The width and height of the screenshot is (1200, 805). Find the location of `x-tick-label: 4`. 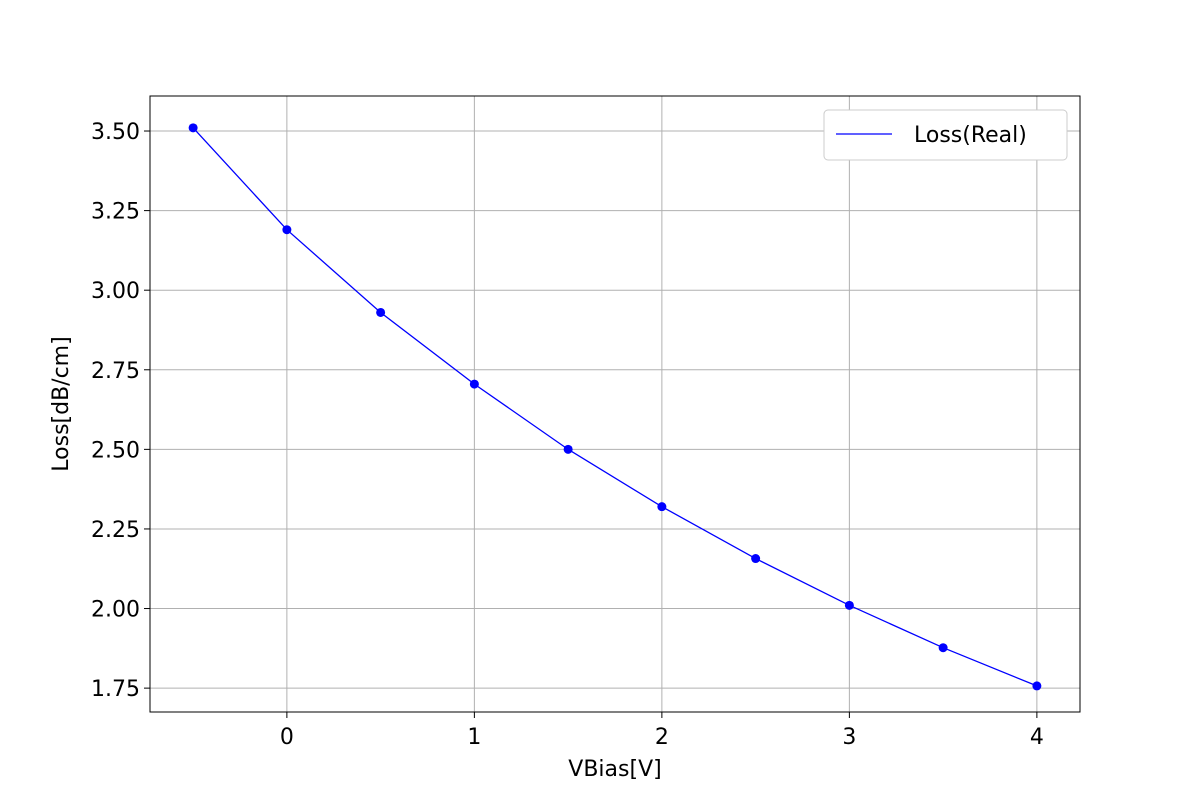

x-tick-label: 4 is located at coordinates (1037, 737).